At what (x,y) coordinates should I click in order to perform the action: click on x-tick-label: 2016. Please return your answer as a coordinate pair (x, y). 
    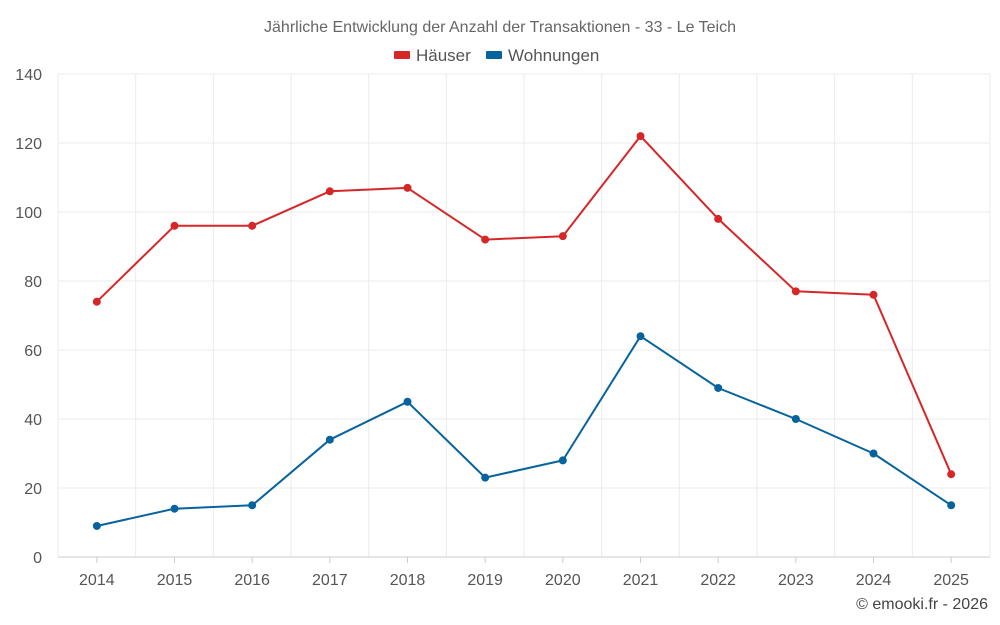
    Looking at the image, I should click on (252, 580).